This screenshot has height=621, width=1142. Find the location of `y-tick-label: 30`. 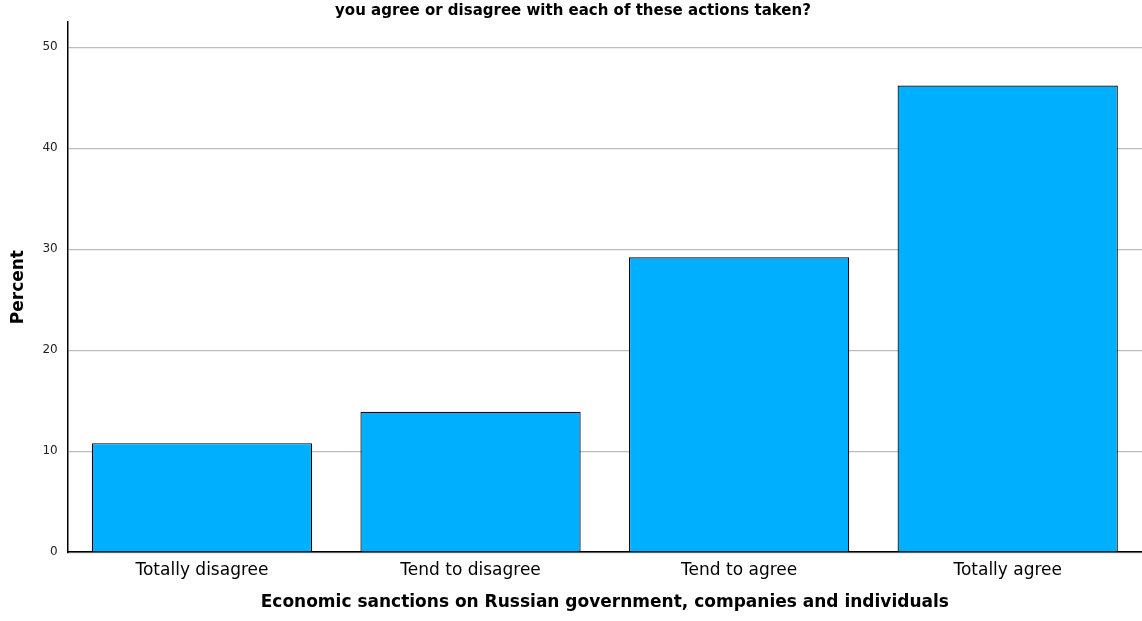

y-tick-label: 30 is located at coordinates (50, 248).